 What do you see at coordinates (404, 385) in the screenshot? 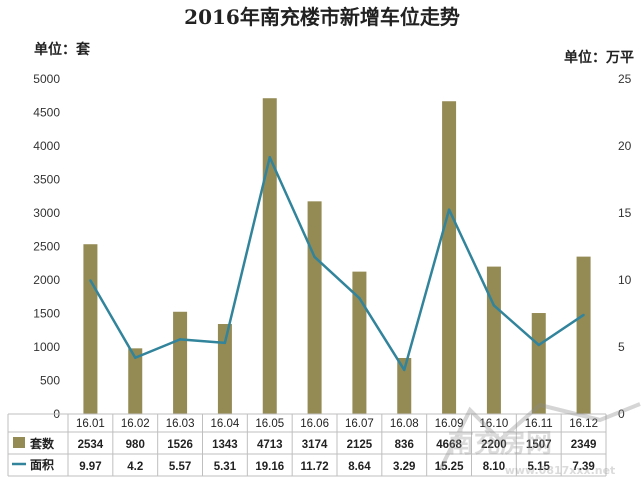
I see `bar-16.08` at bounding box center [404, 385].